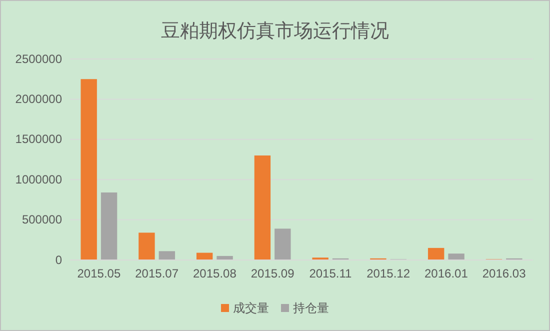 The width and height of the screenshot is (550, 331). I want to click on y-tick-label: 0, so click(58, 259).